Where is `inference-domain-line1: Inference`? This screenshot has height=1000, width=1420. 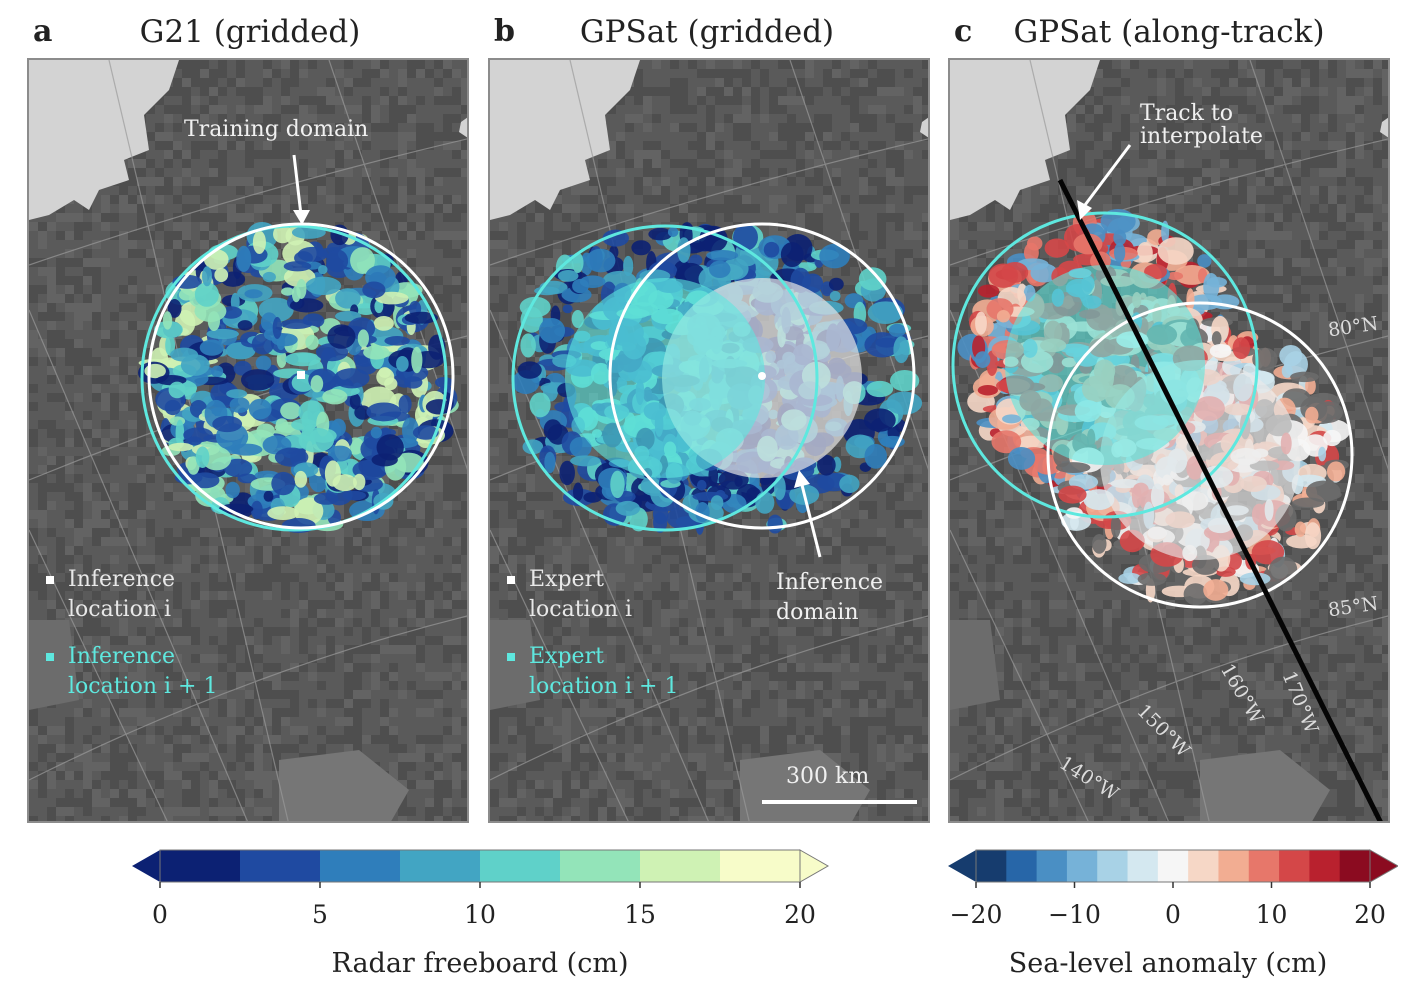
inference-domain-line1: Inference is located at coordinates (830, 582).